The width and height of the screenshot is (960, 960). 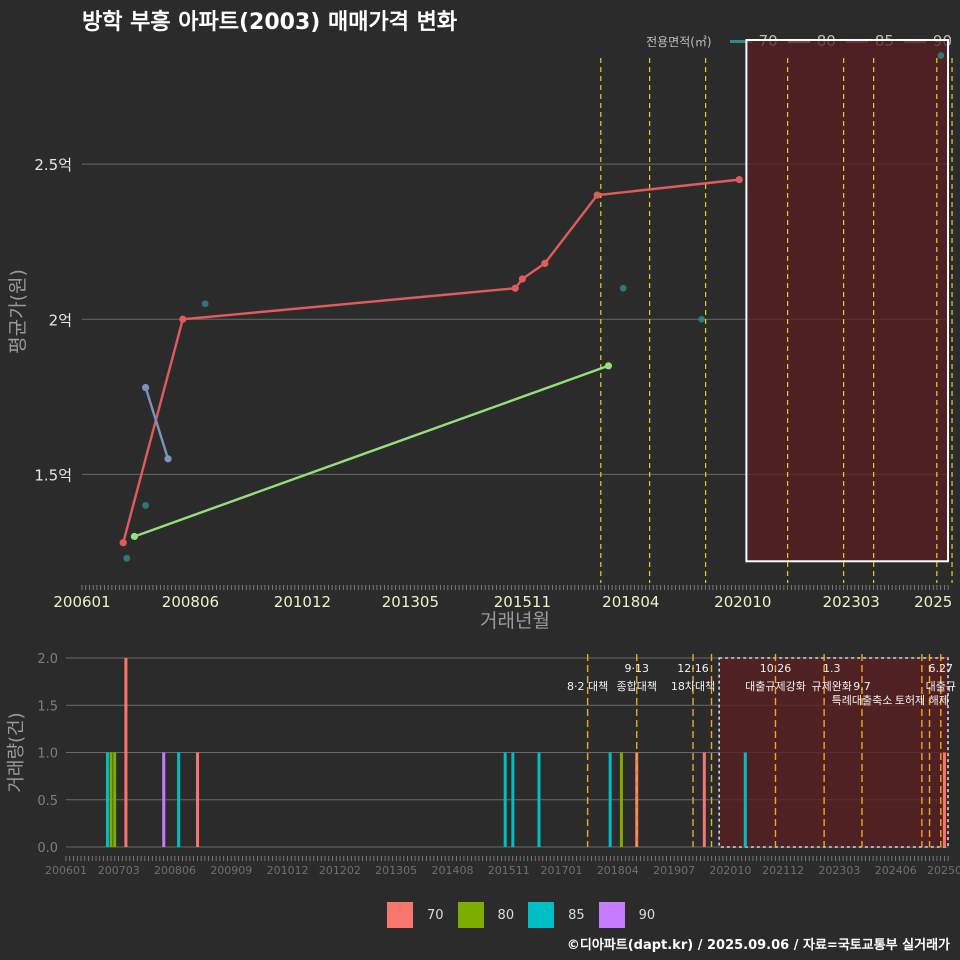 What do you see at coordinates (486, 915) in the screenshot?
I see `volume-legend-item-80: 80` at bounding box center [486, 915].